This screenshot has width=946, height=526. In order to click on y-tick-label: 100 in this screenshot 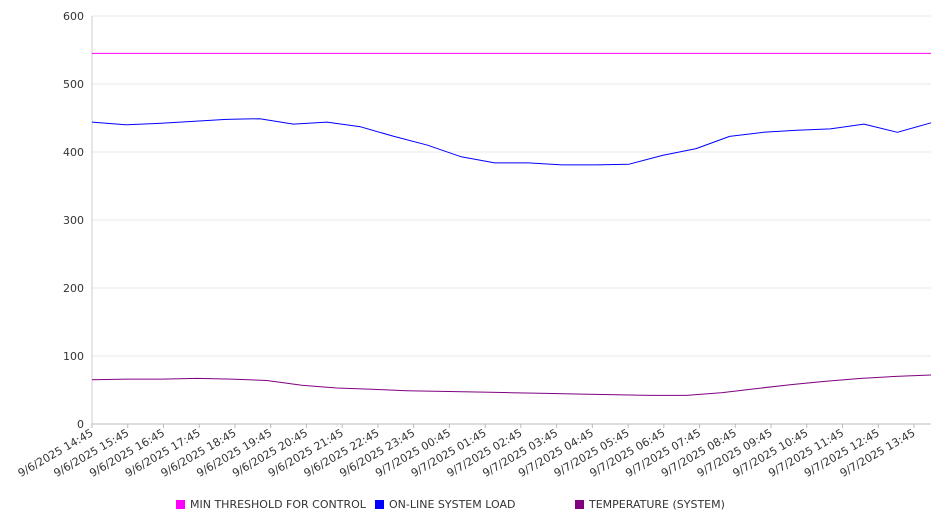, I will do `click(73, 356)`.